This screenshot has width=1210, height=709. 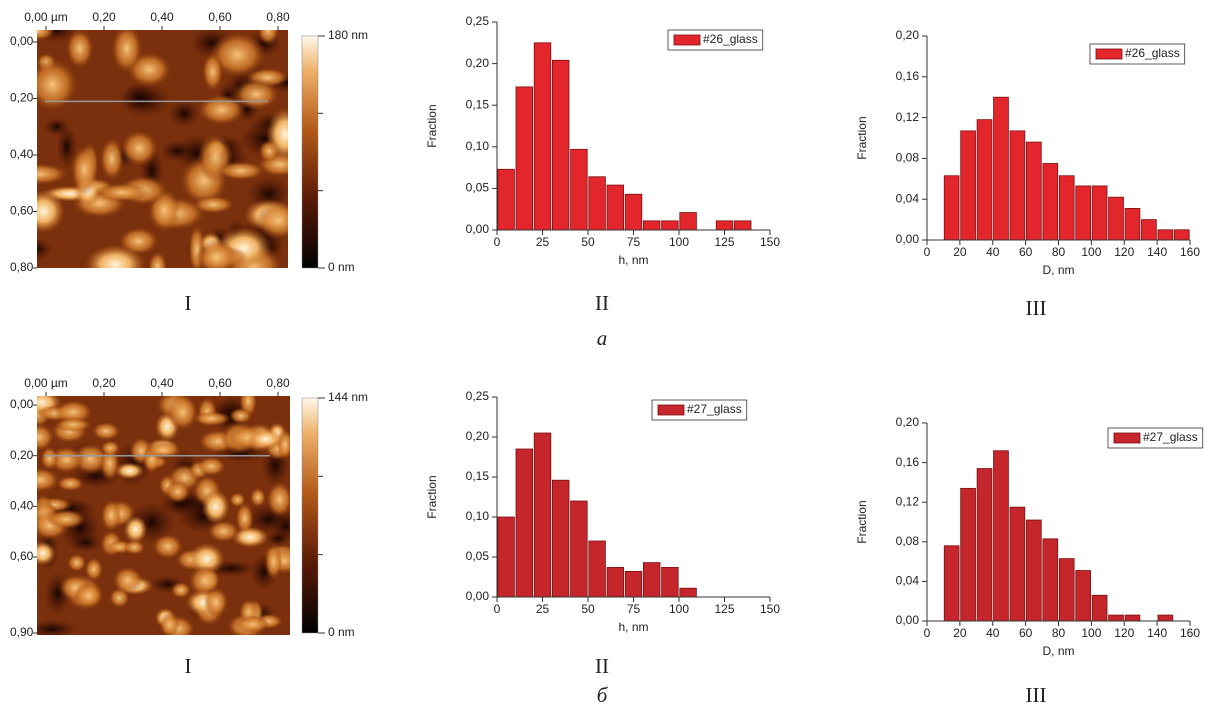 I want to click on panel-label: а, so click(x=602, y=338).